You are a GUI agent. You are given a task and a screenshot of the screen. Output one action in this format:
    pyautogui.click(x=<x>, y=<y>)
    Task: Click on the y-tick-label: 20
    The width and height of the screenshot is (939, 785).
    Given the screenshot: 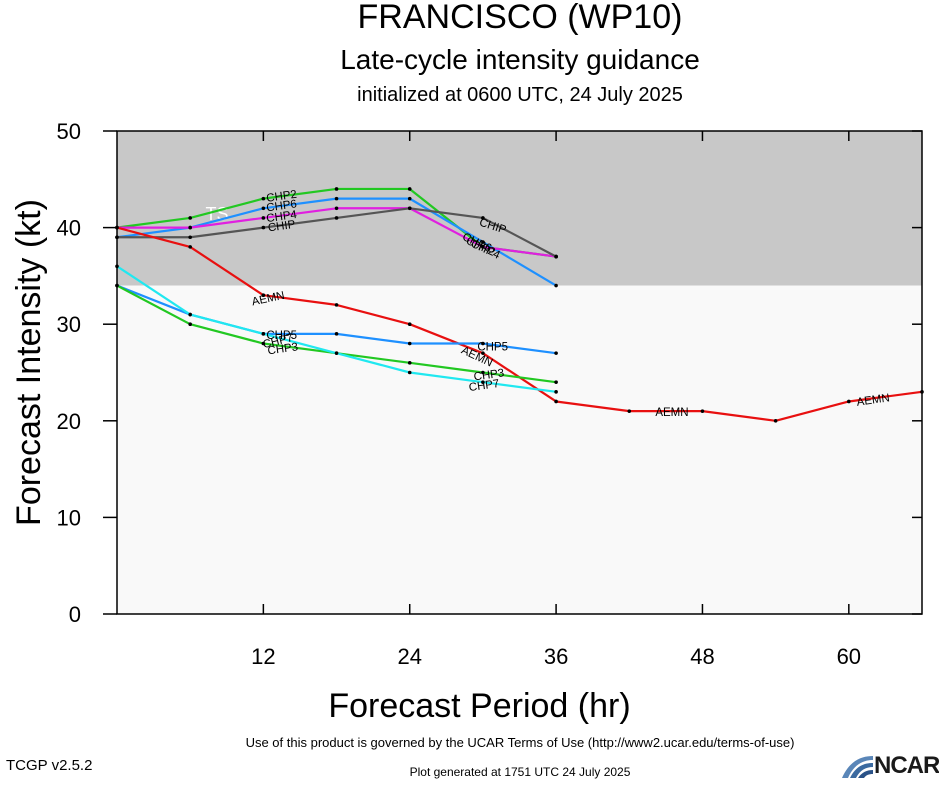 What is the action you would take?
    pyautogui.click(x=69, y=421)
    